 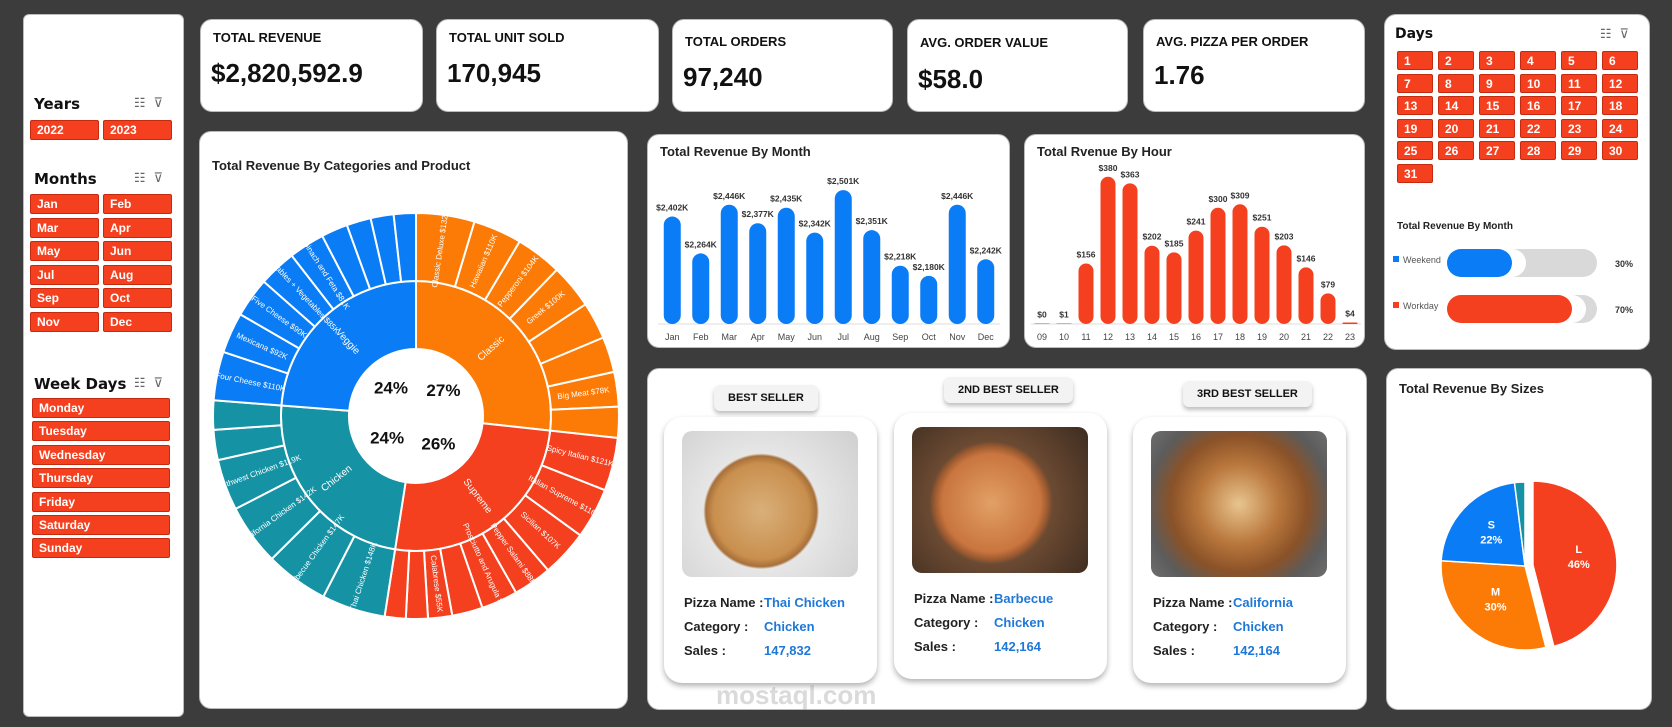 What do you see at coordinates (1456, 83) in the screenshot?
I see `day-button-8: 8` at bounding box center [1456, 83].